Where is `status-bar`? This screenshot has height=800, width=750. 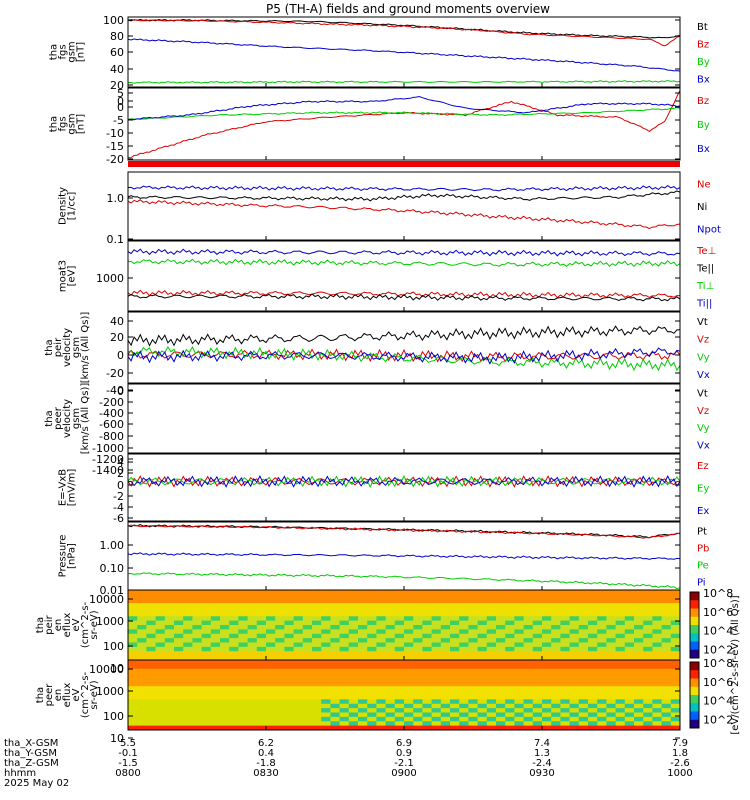
status-bar is located at coordinates (404, 164).